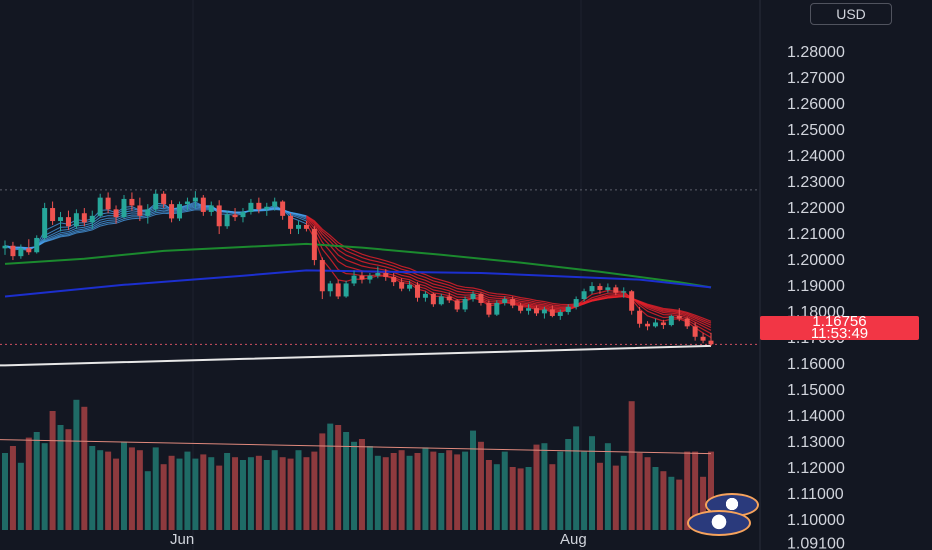 The height and width of the screenshot is (550, 932). Describe the element at coordinates (816, 468) in the screenshot. I see `price-tick-label: 1.12000` at that location.